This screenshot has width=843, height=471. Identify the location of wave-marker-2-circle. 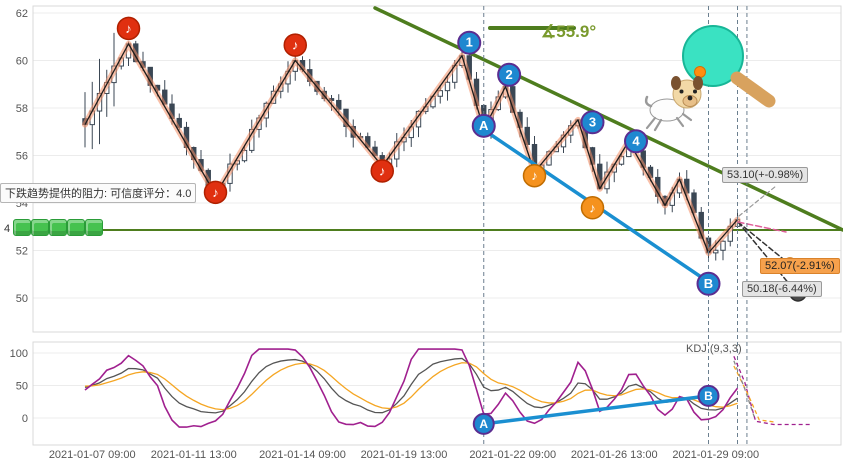
(509, 74).